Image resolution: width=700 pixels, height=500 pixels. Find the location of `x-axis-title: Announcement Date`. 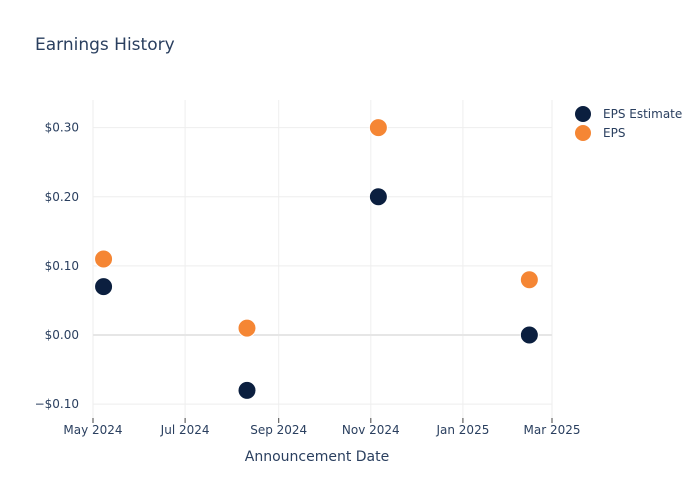

x-axis-title: Announcement Date is located at coordinates (317, 457).